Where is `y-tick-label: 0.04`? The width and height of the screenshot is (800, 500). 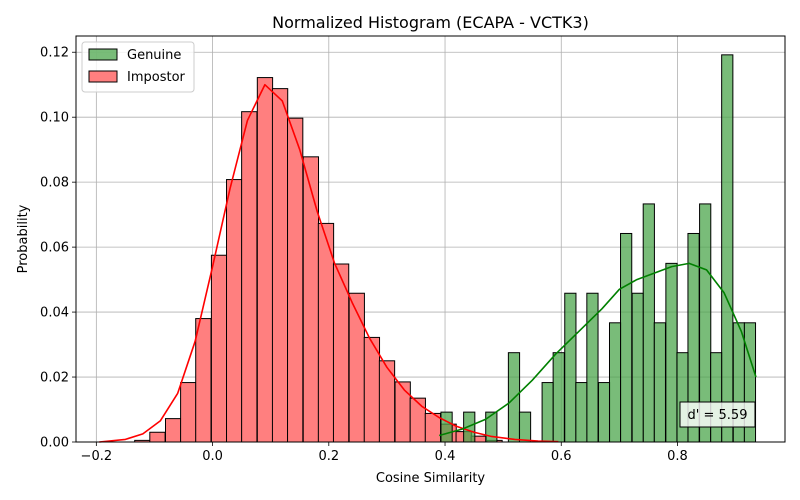
y-tick-label: 0.04 is located at coordinates (54, 313).